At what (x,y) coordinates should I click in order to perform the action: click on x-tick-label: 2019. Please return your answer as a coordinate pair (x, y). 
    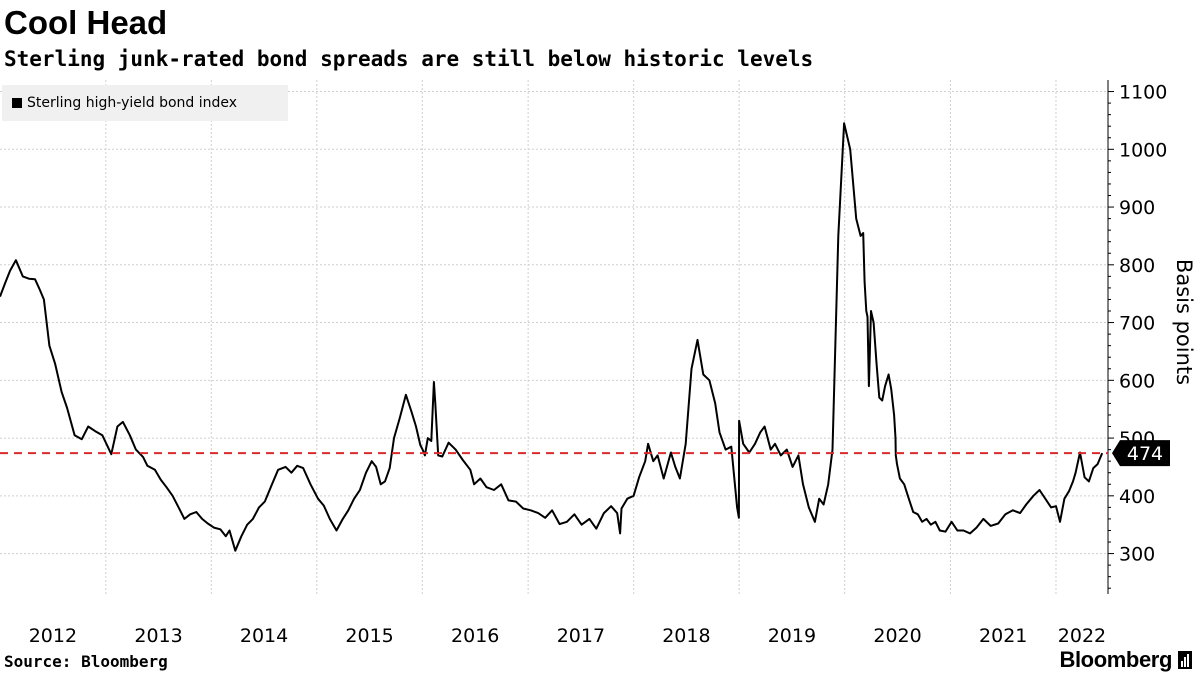
    Looking at the image, I should click on (792, 636).